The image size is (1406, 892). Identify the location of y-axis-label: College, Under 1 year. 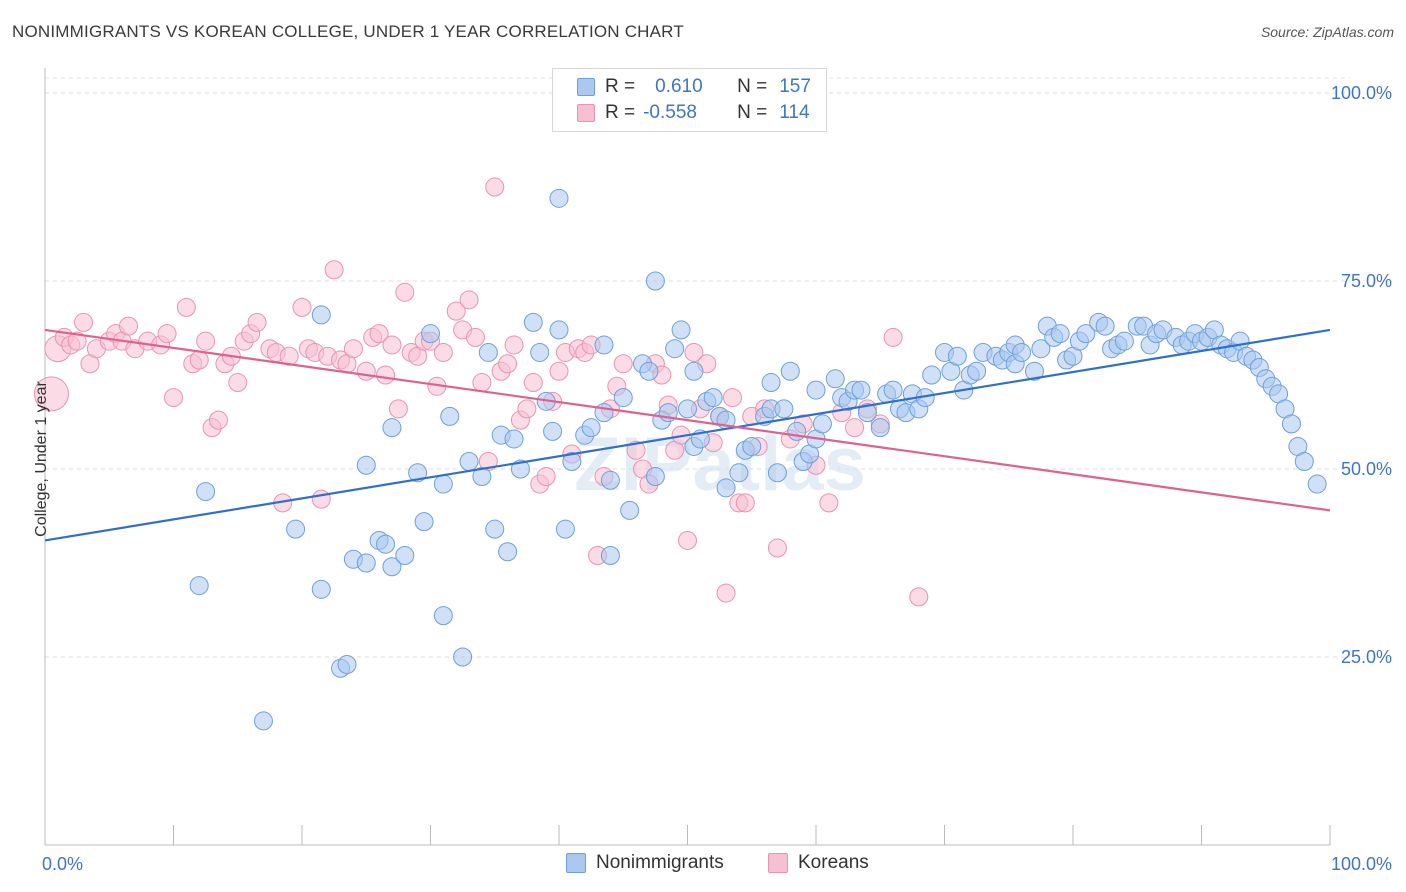
(41, 459).